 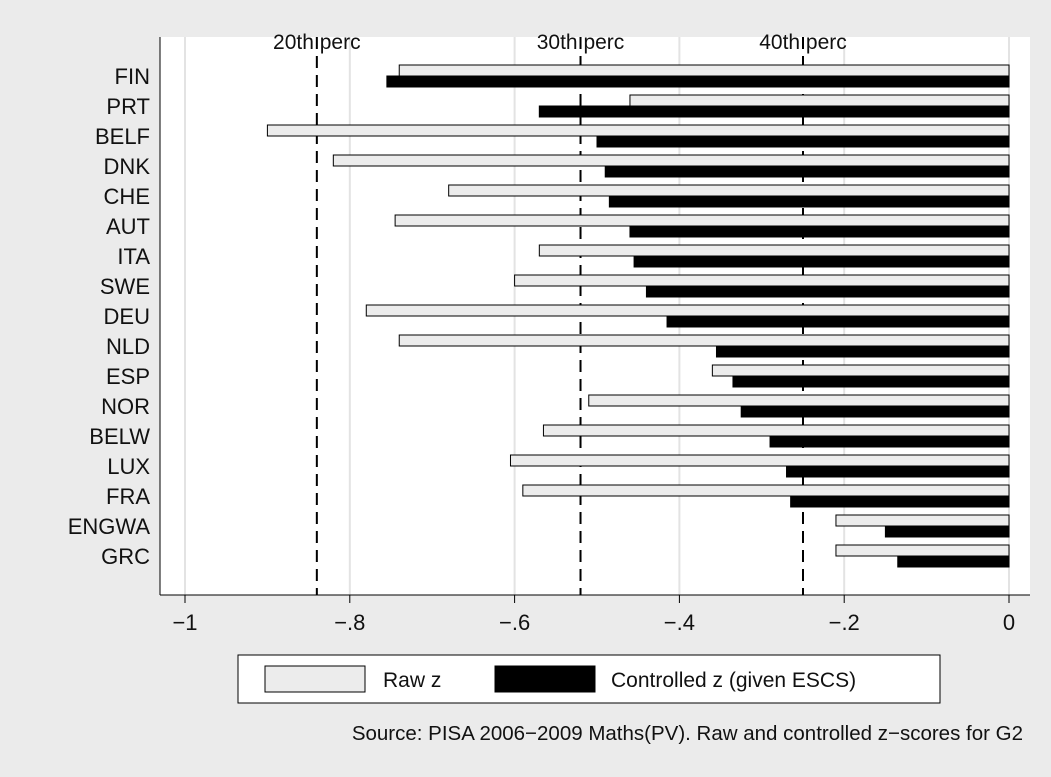 I want to click on reference-line-label: 20th perc, so click(x=317, y=42).